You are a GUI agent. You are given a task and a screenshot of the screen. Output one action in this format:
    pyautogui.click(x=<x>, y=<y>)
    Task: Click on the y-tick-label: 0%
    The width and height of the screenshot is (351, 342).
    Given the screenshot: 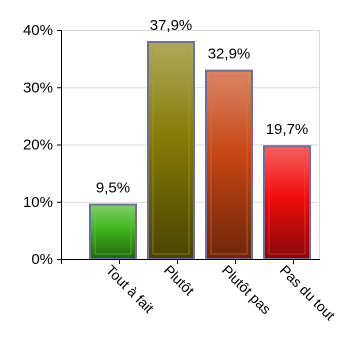 What is the action you would take?
    pyautogui.click(x=42, y=259)
    